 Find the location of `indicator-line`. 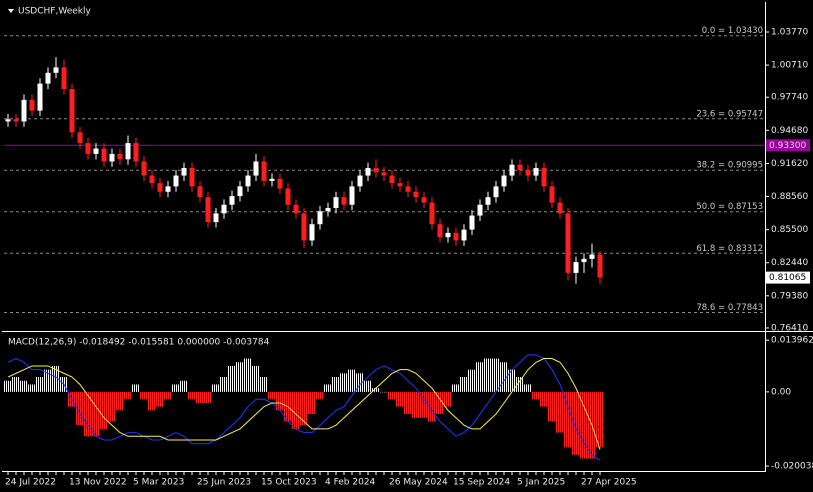

indicator-line is located at coordinates (304, 404).